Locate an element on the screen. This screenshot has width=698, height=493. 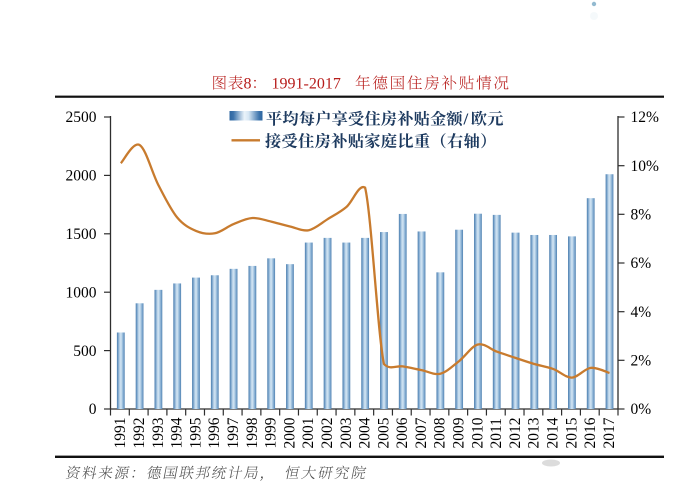
svg-text: 1000 is located at coordinates (81, 292).